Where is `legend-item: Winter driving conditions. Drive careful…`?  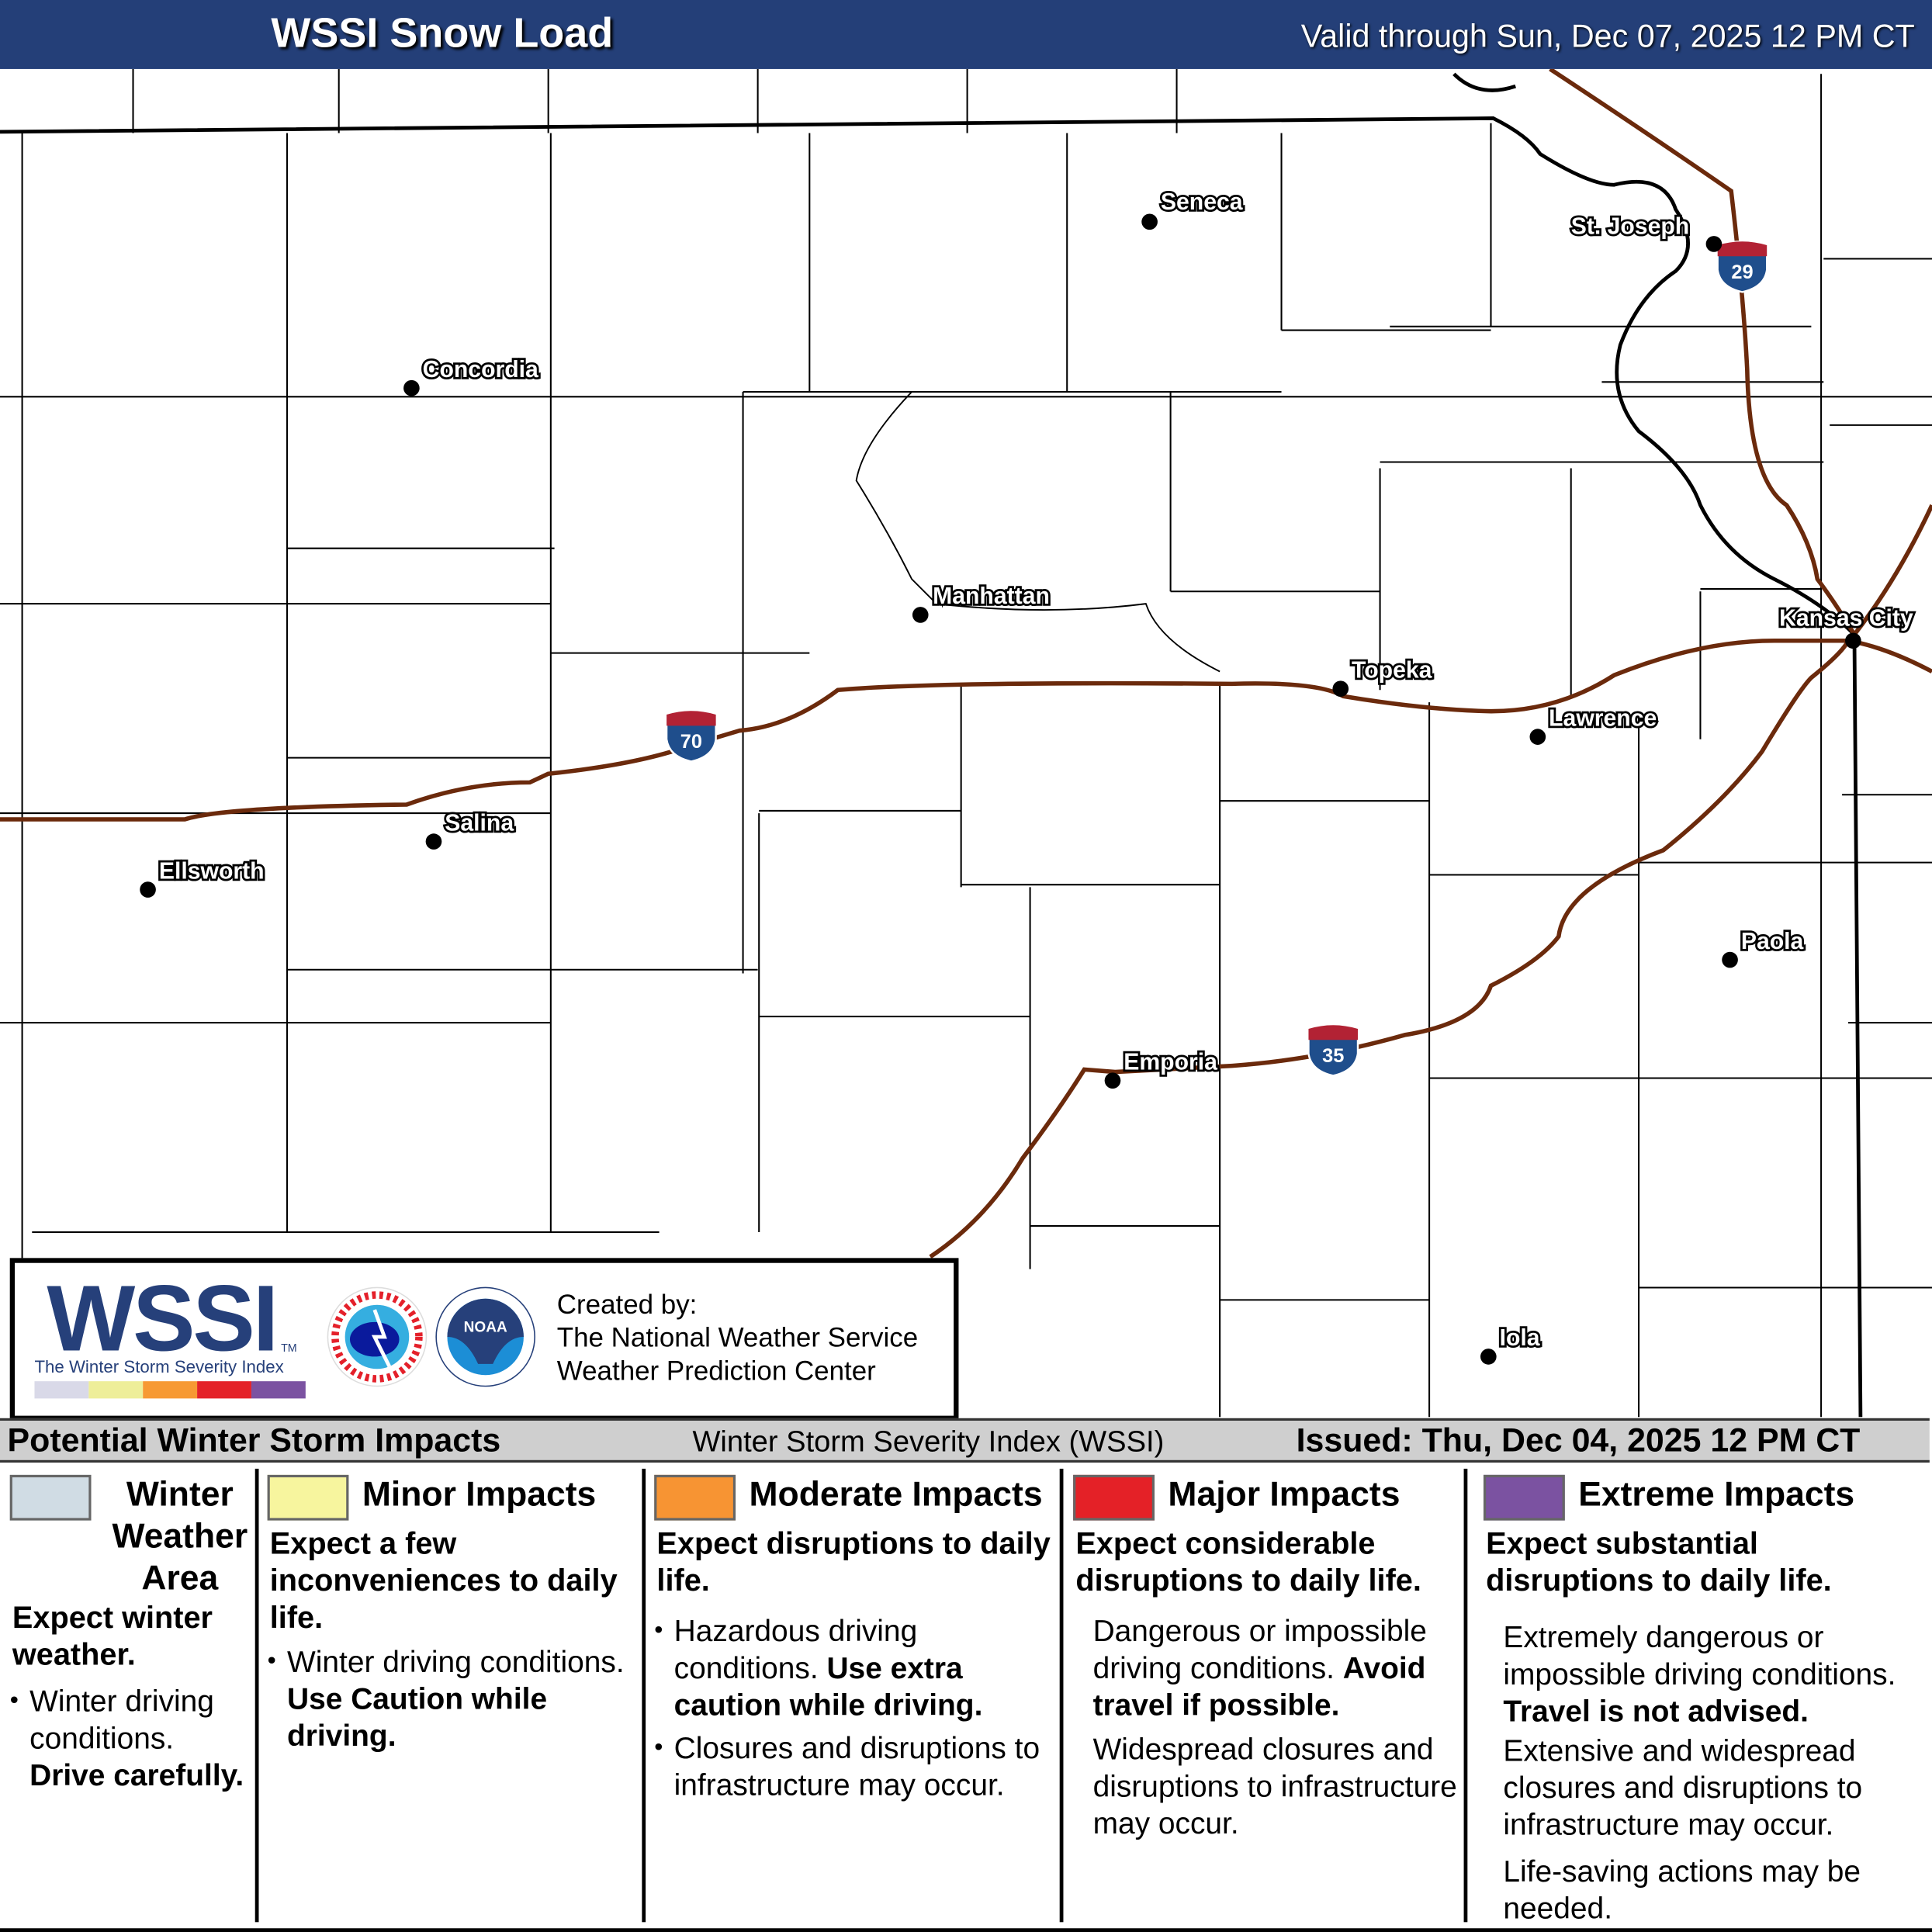 legend-item: Winter driving conditions. Drive careful… is located at coordinates (141, 1739).